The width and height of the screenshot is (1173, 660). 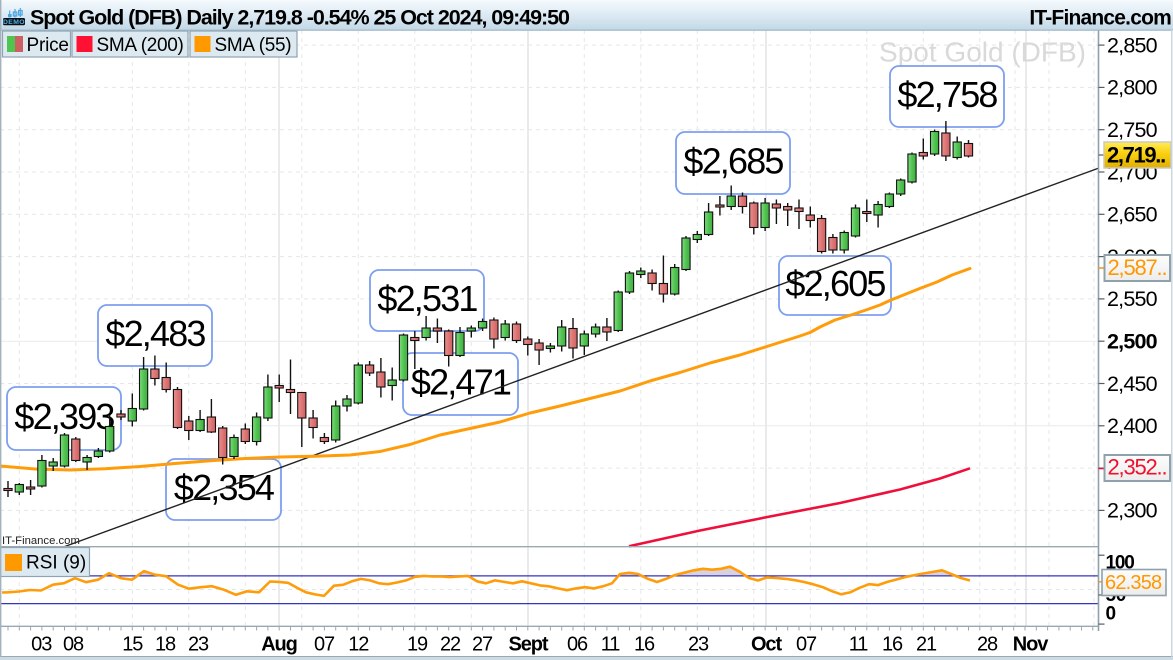 What do you see at coordinates (1137, 467) in the screenshot?
I see `svg-text: 2,352..` at bounding box center [1137, 467].